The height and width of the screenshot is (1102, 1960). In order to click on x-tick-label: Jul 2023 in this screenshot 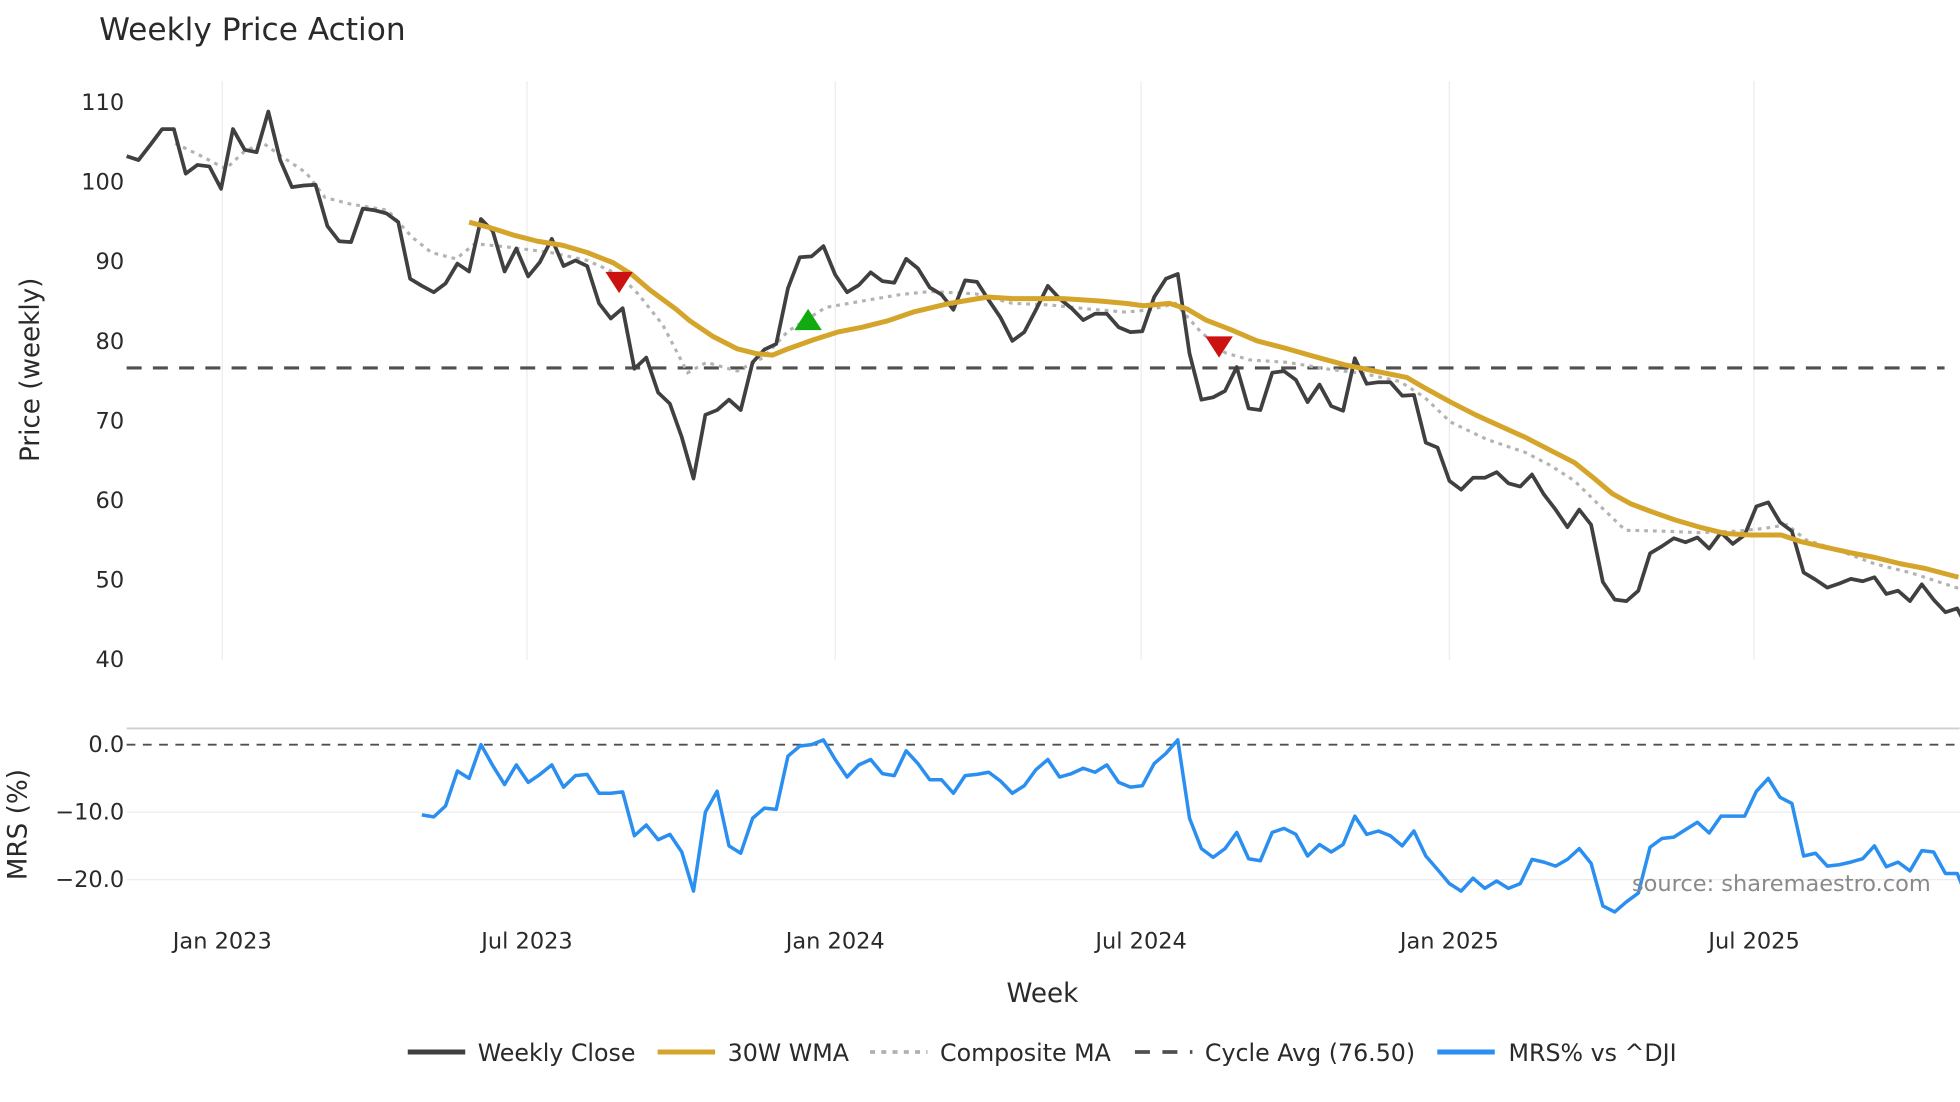, I will do `click(525, 941)`.